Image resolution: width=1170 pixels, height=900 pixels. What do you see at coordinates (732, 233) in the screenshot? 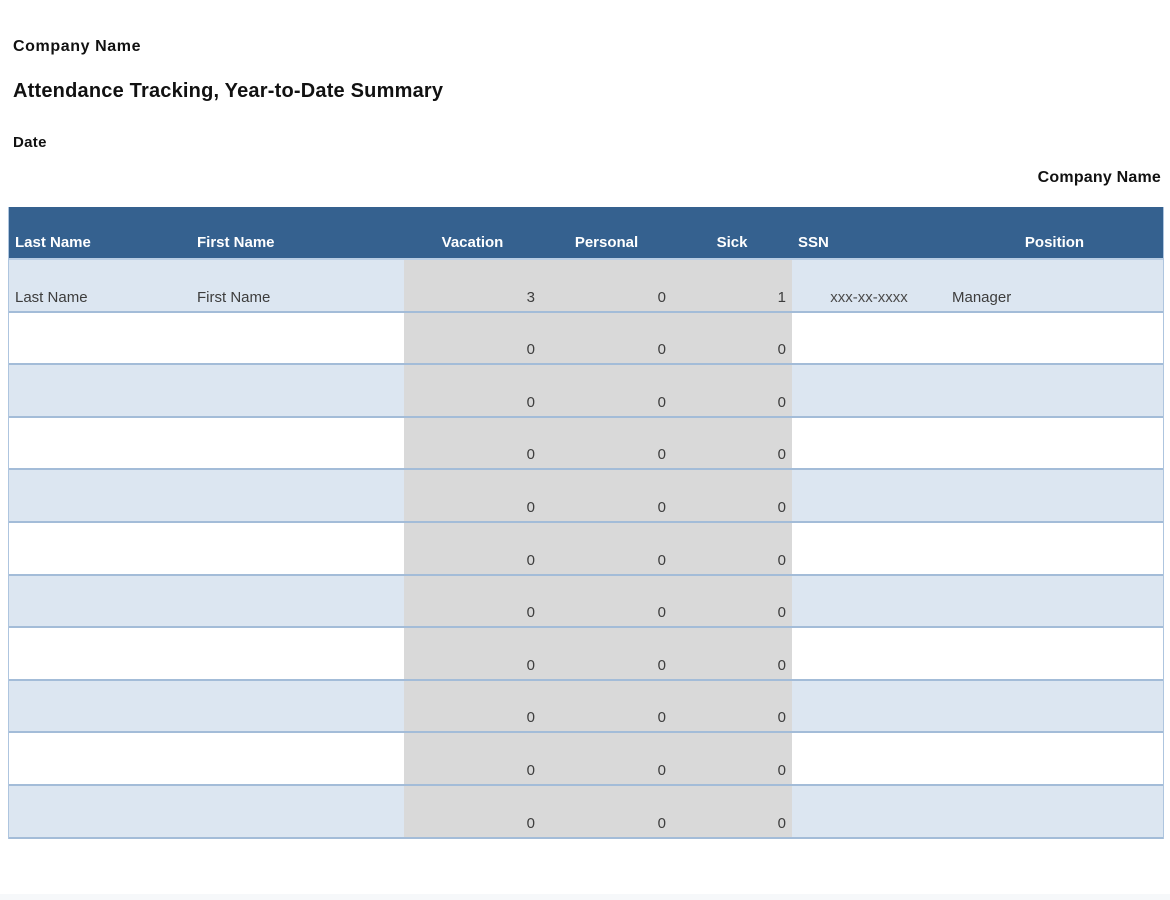
I see `header-cell-sick: Sick` at bounding box center [732, 233].